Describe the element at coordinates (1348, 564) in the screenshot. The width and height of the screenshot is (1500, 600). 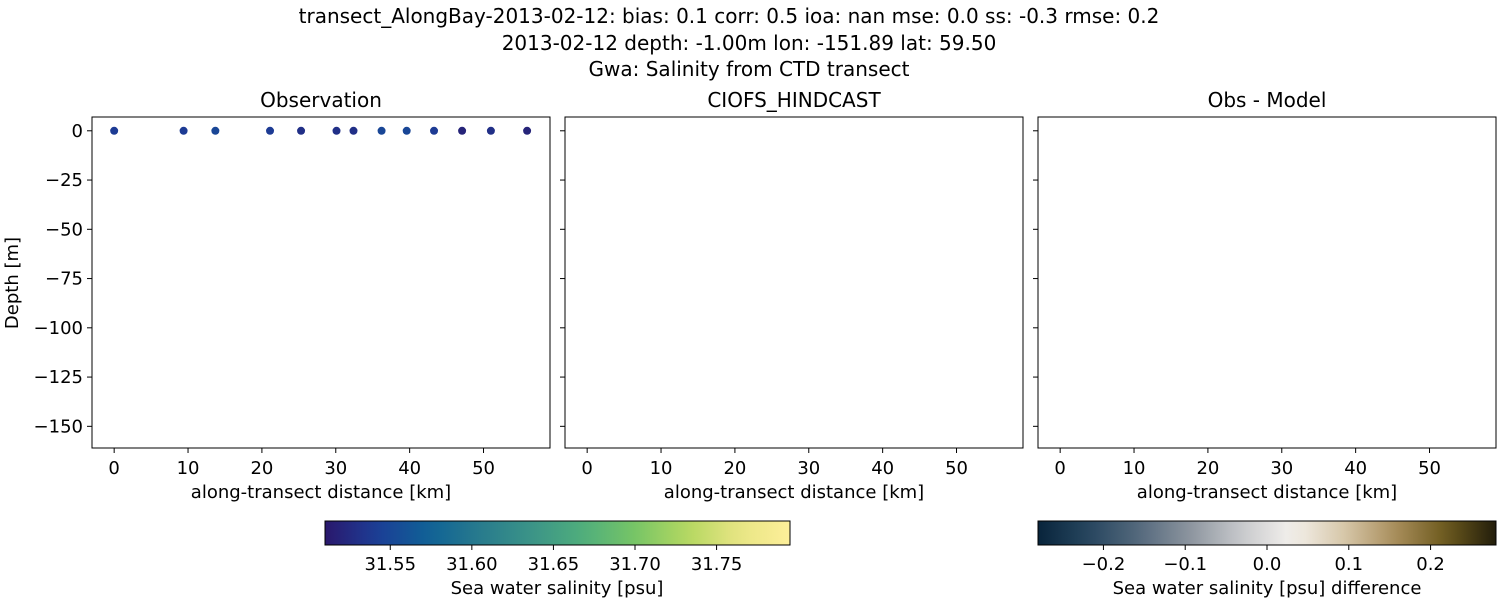
I see `colorbar-tick-label: 0.1` at that location.